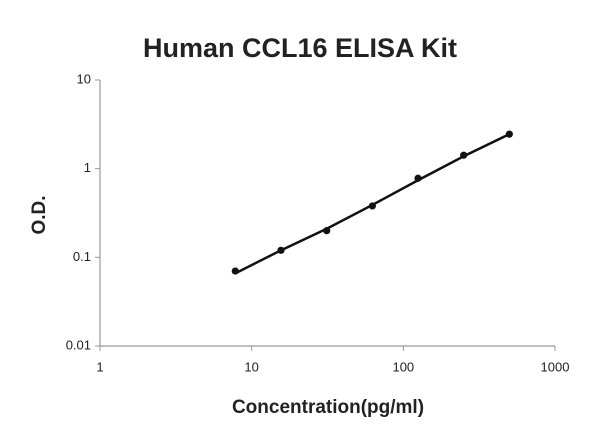 The width and height of the screenshot is (600, 447). What do you see at coordinates (78, 344) in the screenshot?
I see `y-tick-label: 0.01` at bounding box center [78, 344].